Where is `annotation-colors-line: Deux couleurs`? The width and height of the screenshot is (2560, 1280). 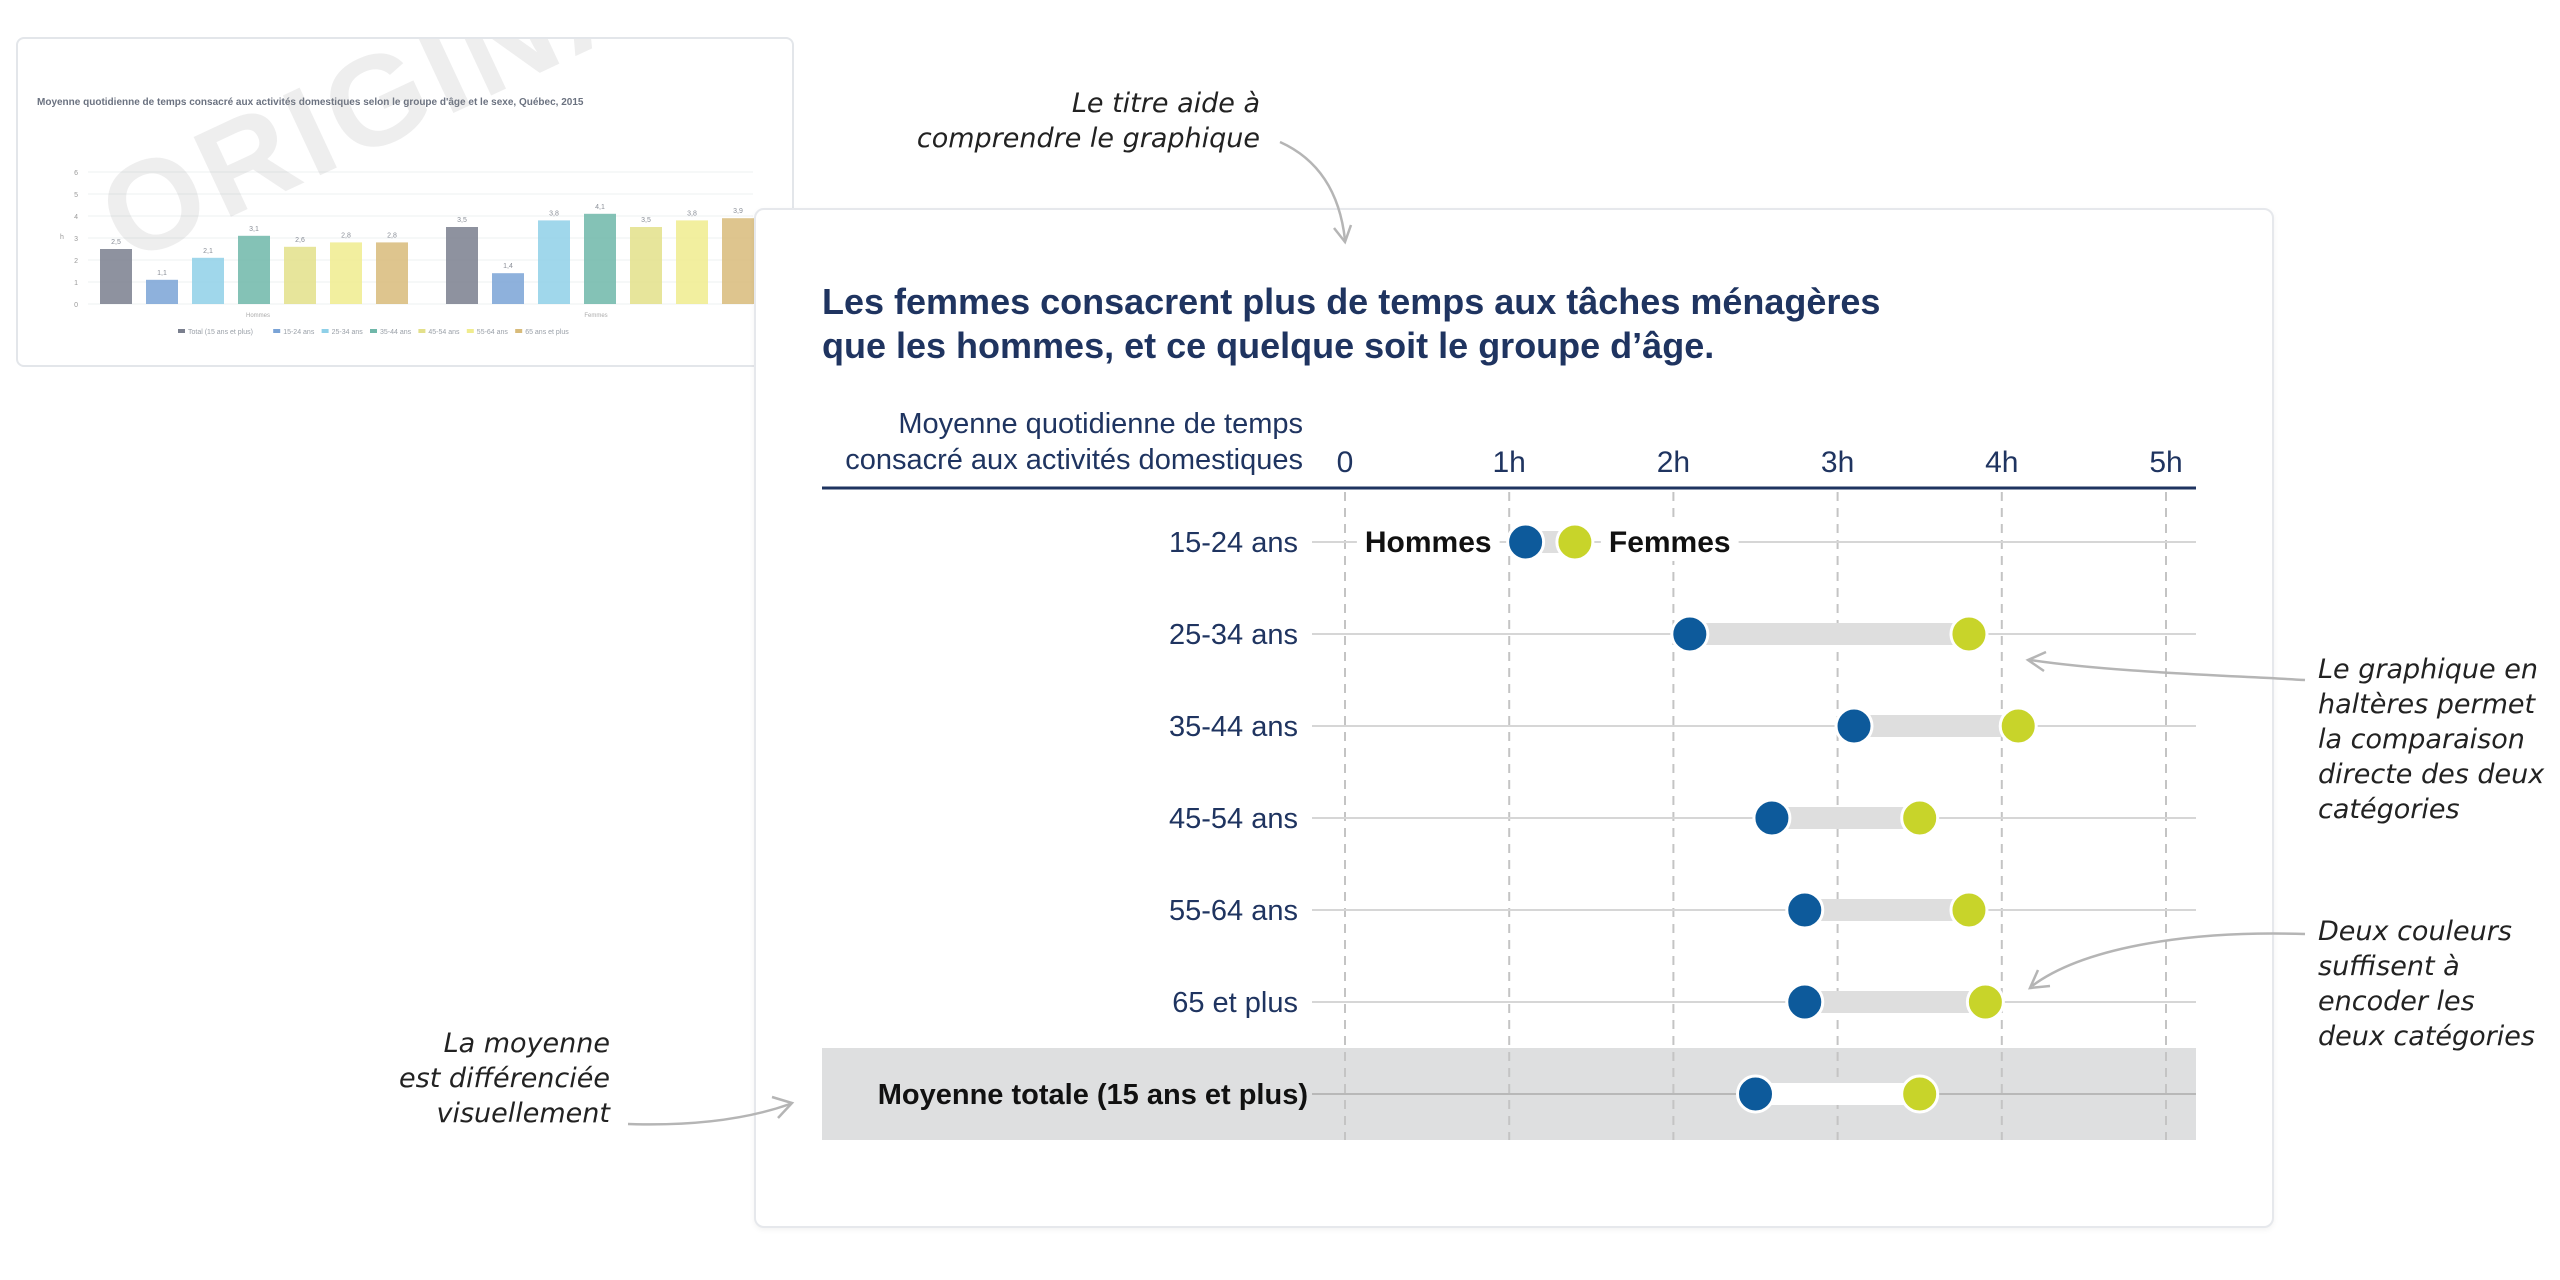 annotation-colors-line: Deux couleurs is located at coordinates (2415, 931).